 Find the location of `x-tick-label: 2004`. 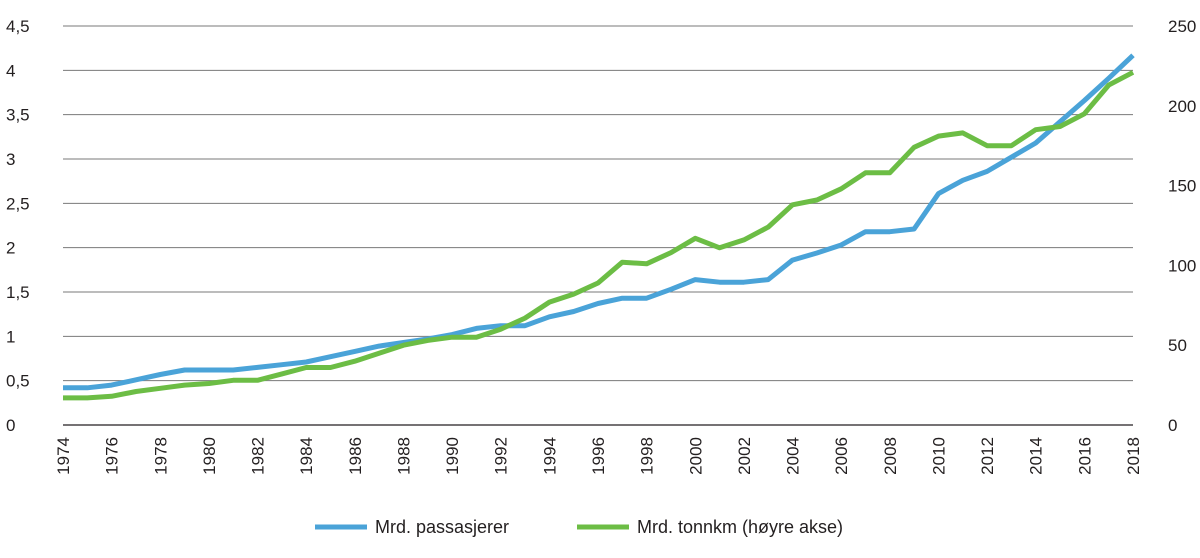

x-tick-label: 2004 is located at coordinates (793, 456).